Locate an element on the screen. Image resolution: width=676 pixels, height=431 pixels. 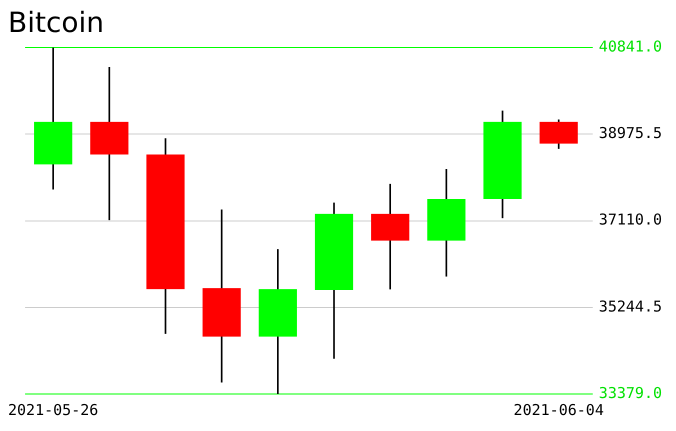
y-tick-label: 35244.5 is located at coordinates (630, 306).